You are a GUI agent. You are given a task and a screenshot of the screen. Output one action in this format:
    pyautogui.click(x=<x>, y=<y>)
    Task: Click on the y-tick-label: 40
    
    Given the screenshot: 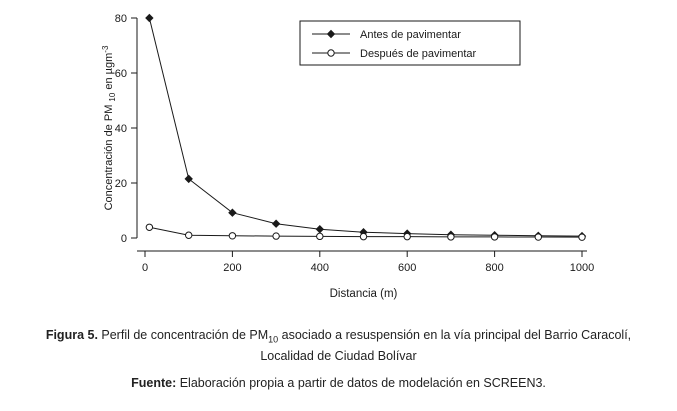 What is the action you would take?
    pyautogui.click(x=121, y=129)
    